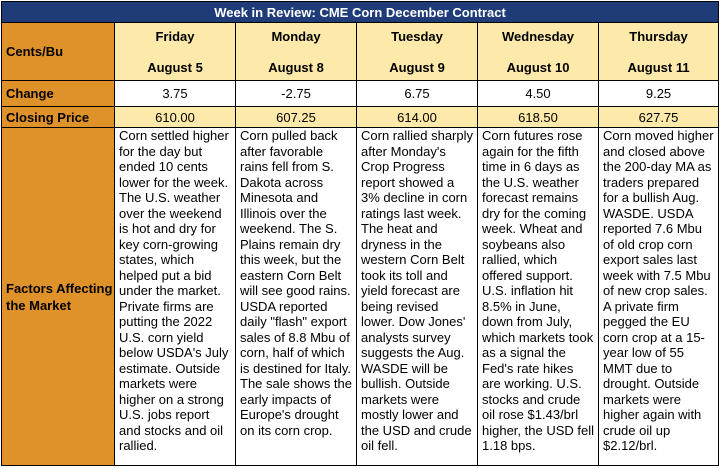 Image resolution: width=720 pixels, height=469 pixels. What do you see at coordinates (417, 93) in the screenshot?
I see `change-value: 6.75` at bounding box center [417, 93].